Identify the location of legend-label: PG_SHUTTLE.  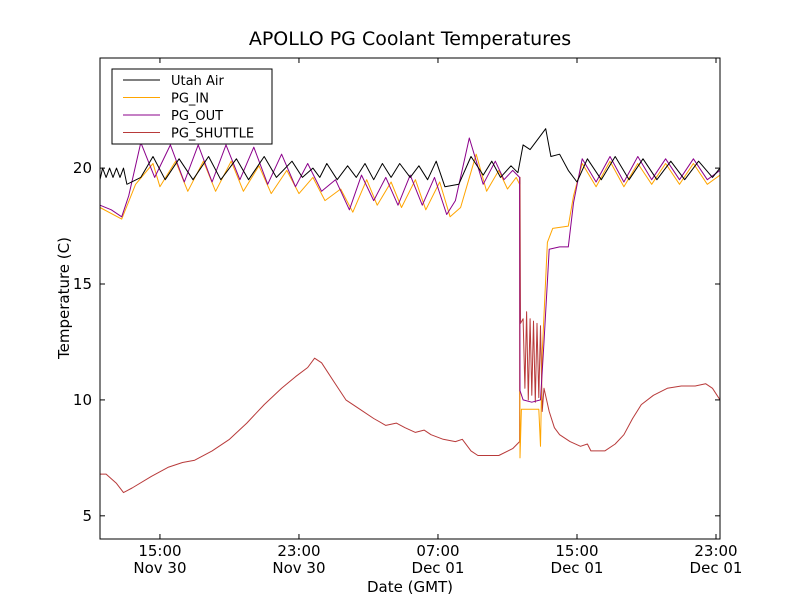
(212, 134).